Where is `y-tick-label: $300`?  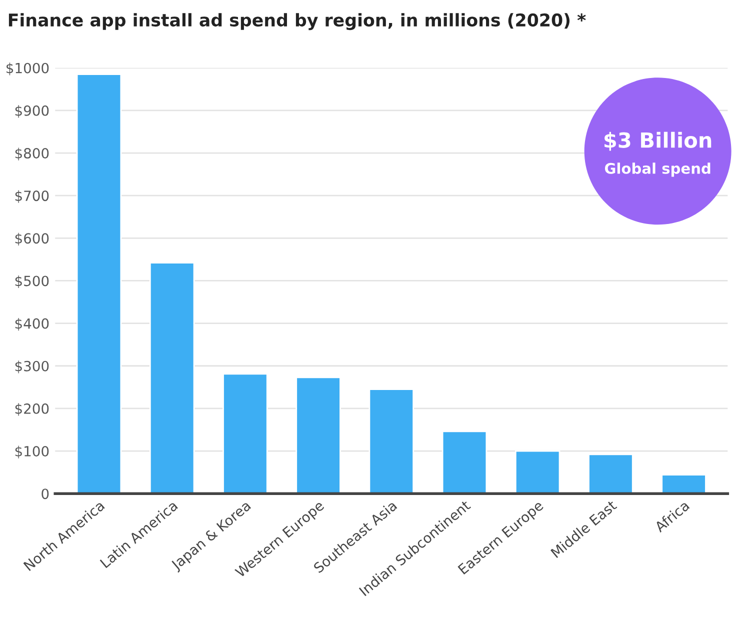
y-tick-label: $300 is located at coordinates (32, 367).